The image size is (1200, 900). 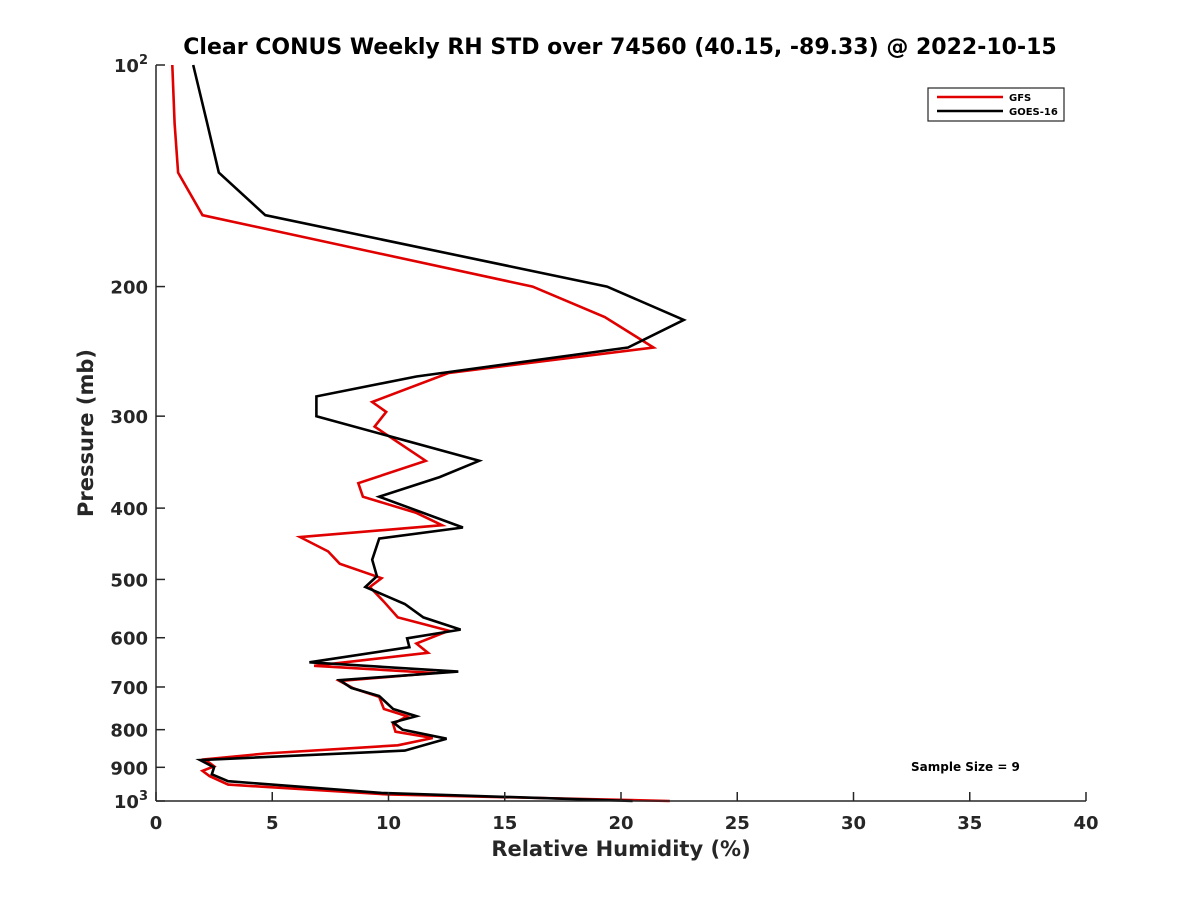 What do you see at coordinates (129, 509) in the screenshot?
I see `y-tick-label: 400` at bounding box center [129, 509].